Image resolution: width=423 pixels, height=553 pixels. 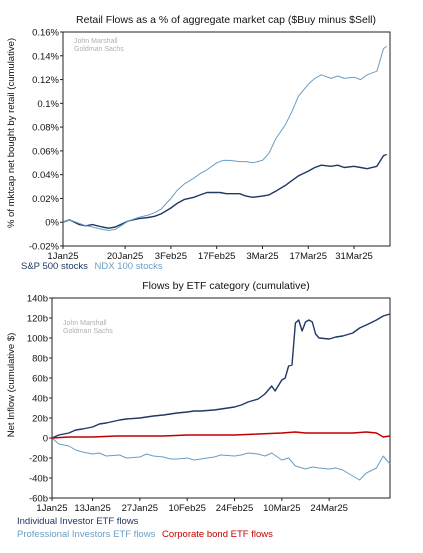 What do you see at coordinates (129, 266) in the screenshot?
I see `legend-ndx100: NDX 100 stocks` at bounding box center [129, 266].